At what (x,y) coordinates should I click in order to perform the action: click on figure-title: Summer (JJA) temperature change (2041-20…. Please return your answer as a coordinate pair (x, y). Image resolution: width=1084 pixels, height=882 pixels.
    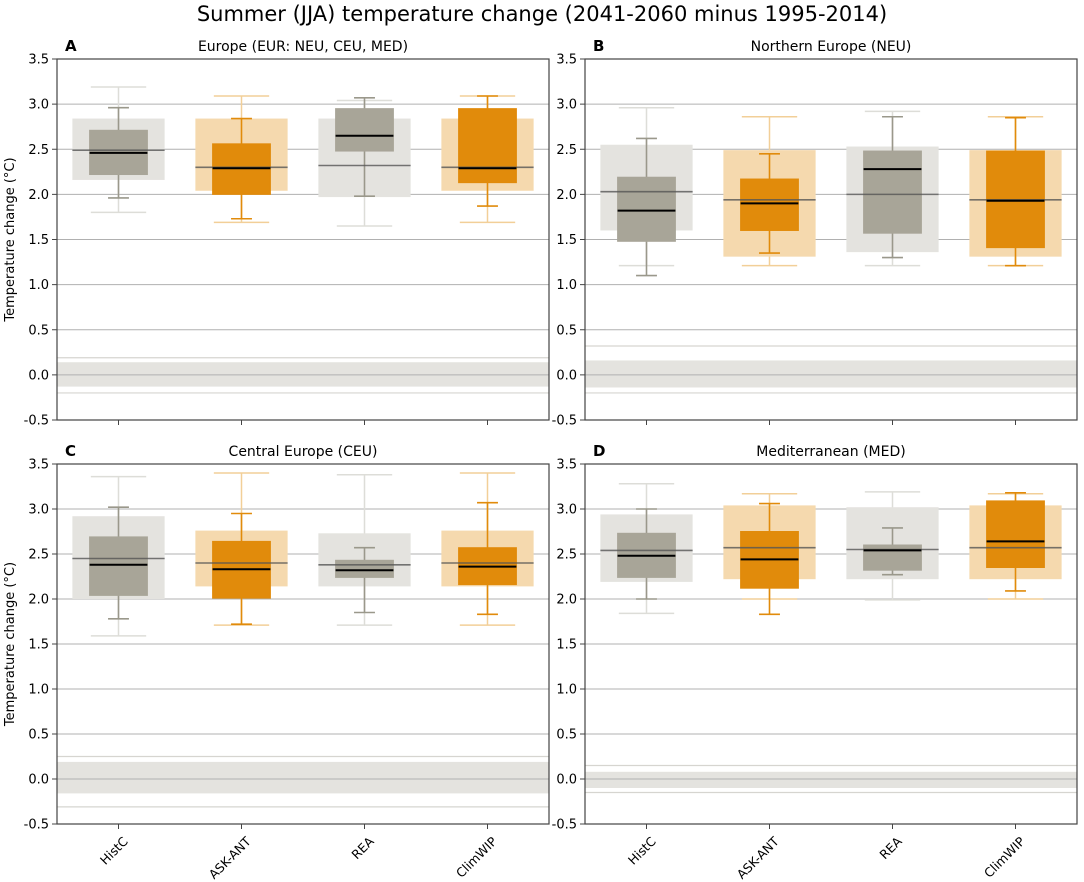
    Looking at the image, I should click on (542, 14).